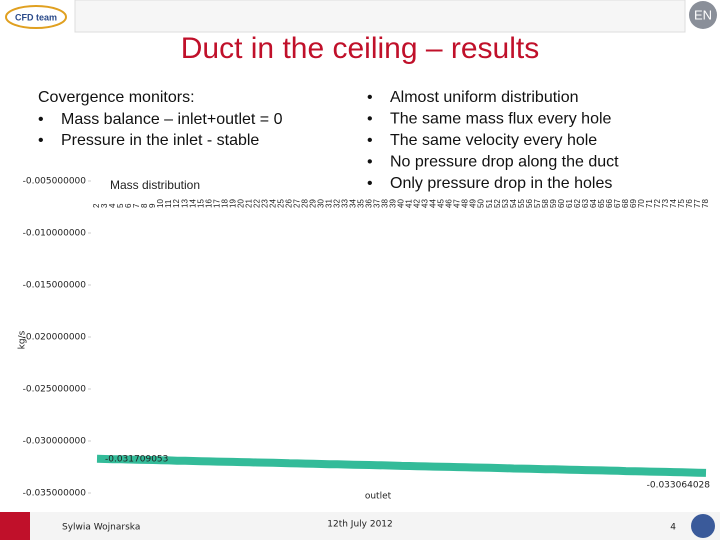 This screenshot has height=540, width=720. I want to click on x-tick-label: 8, so click(144, 205).